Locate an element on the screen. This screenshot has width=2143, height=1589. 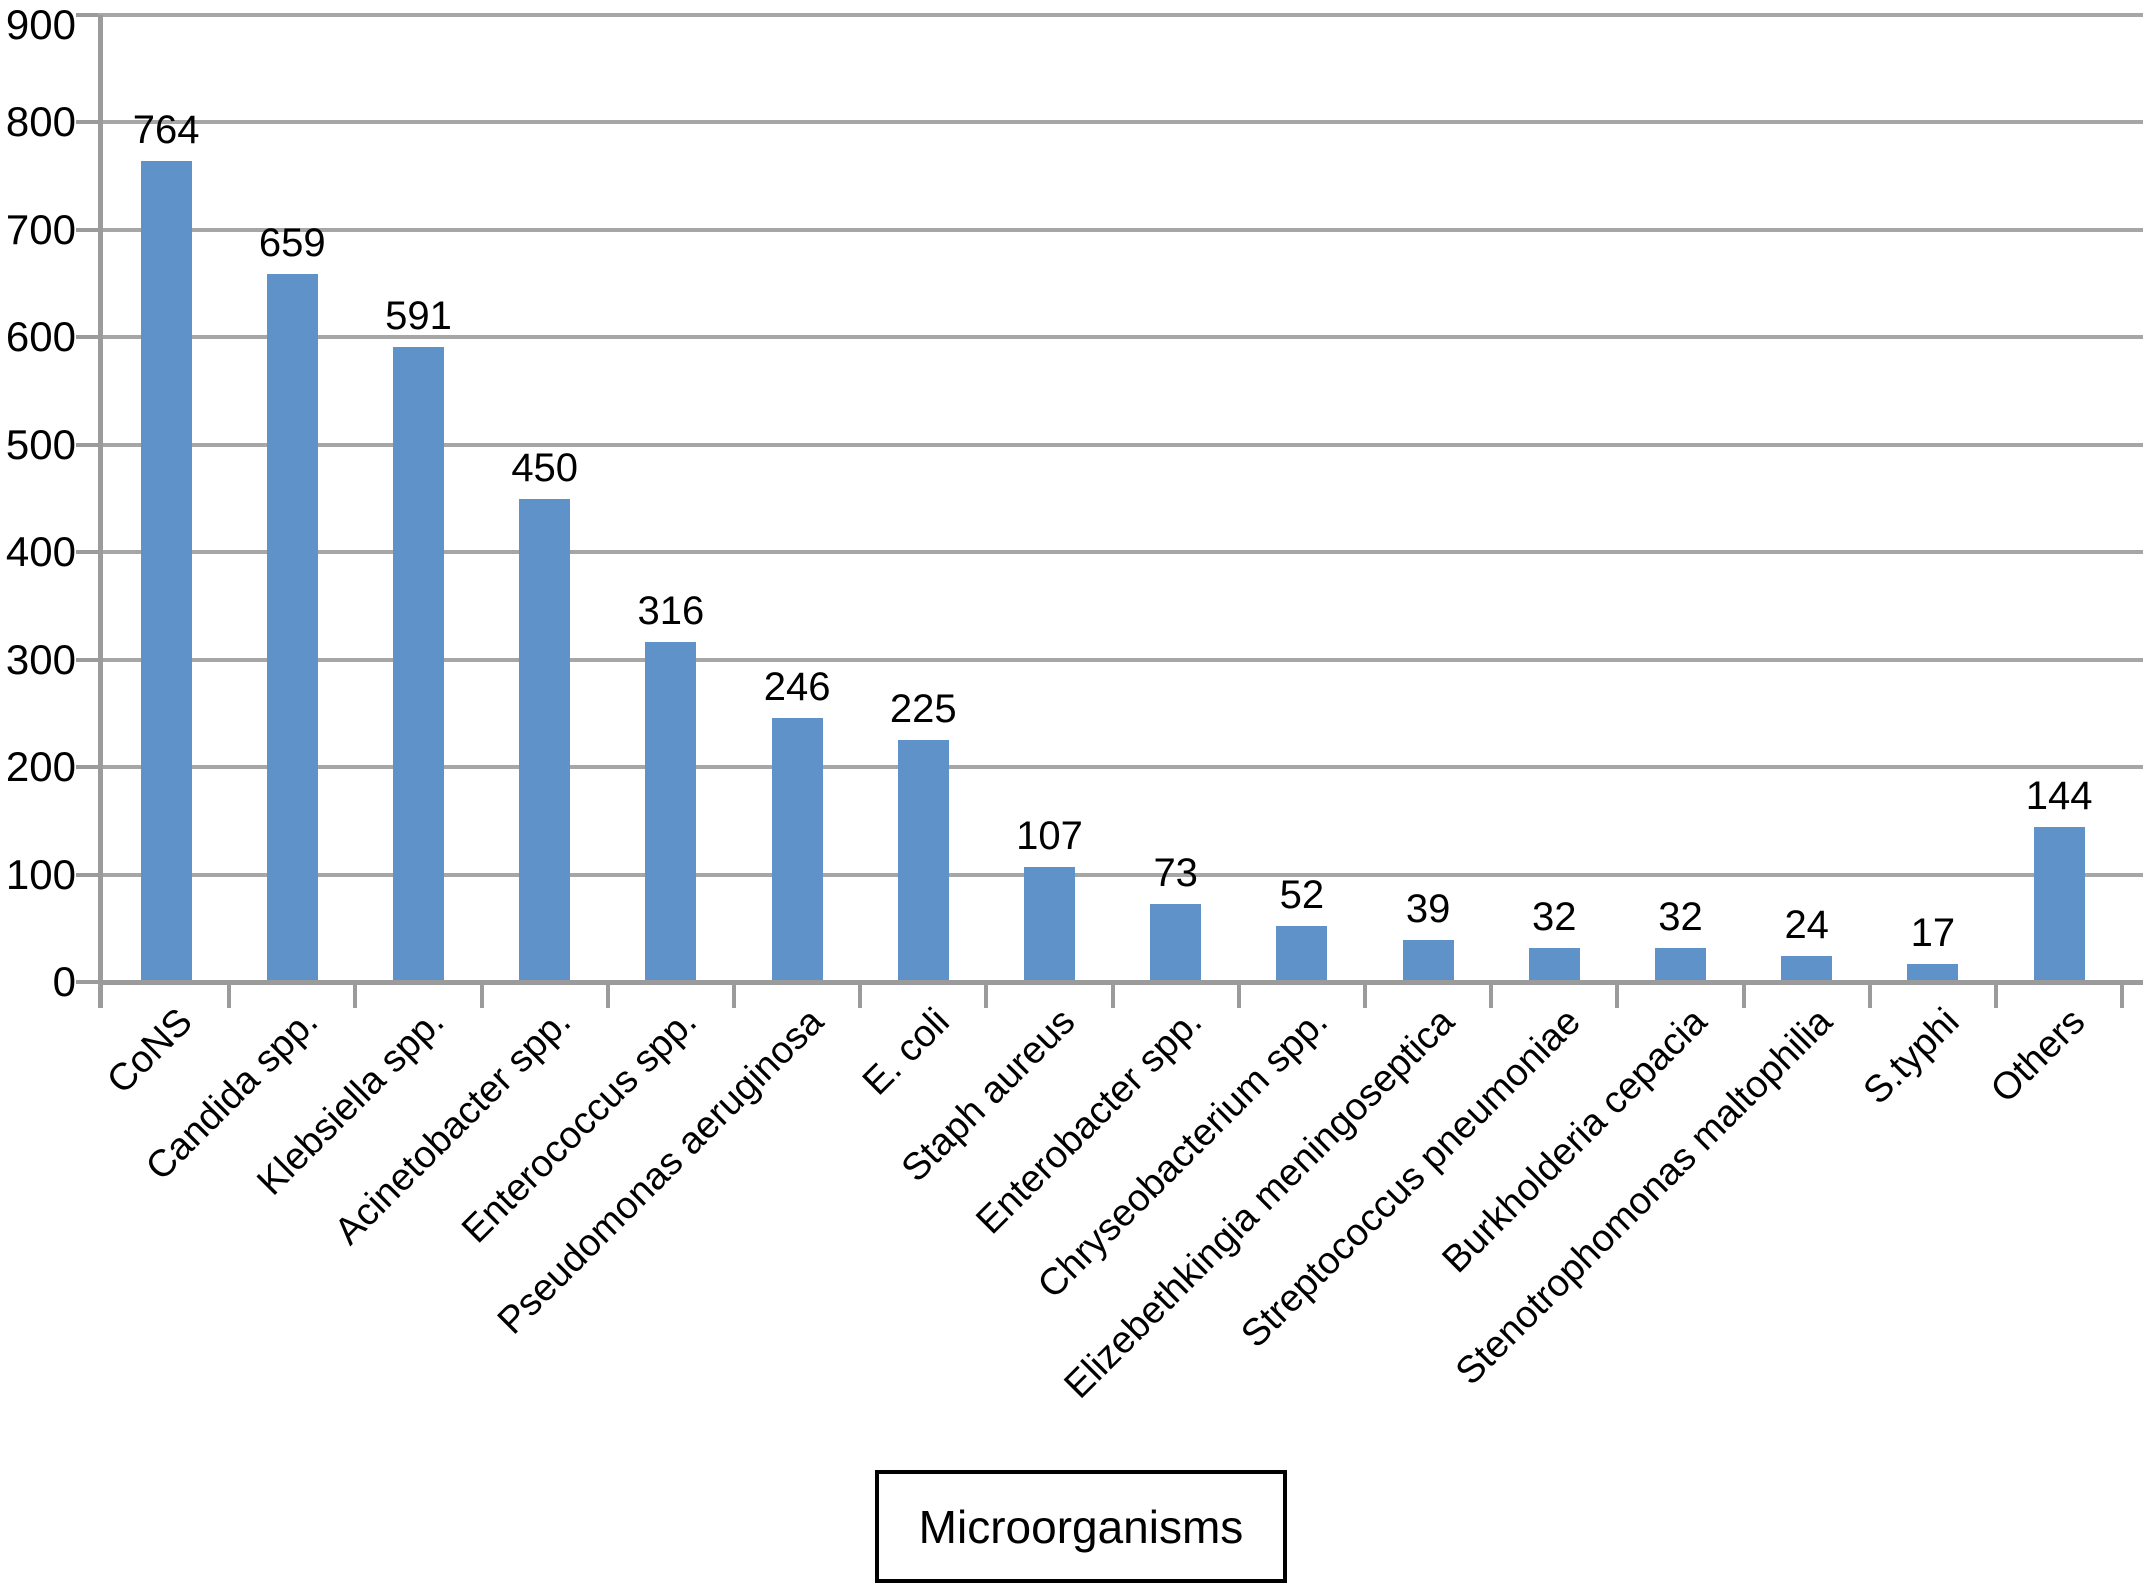
bar-value-label: 659 is located at coordinates (292, 242).